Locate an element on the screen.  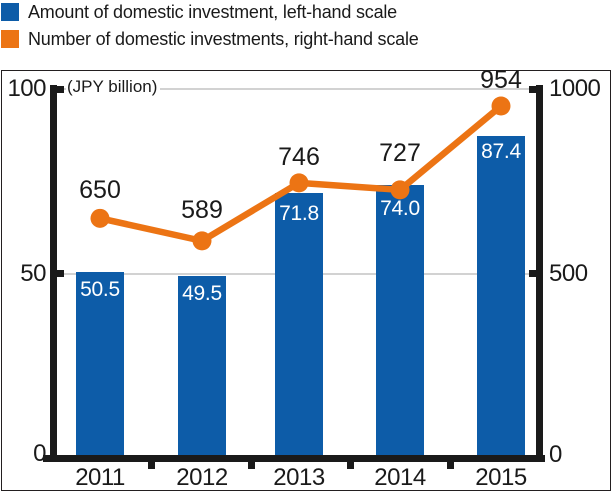
gridline is located at coordinates (296, 89).